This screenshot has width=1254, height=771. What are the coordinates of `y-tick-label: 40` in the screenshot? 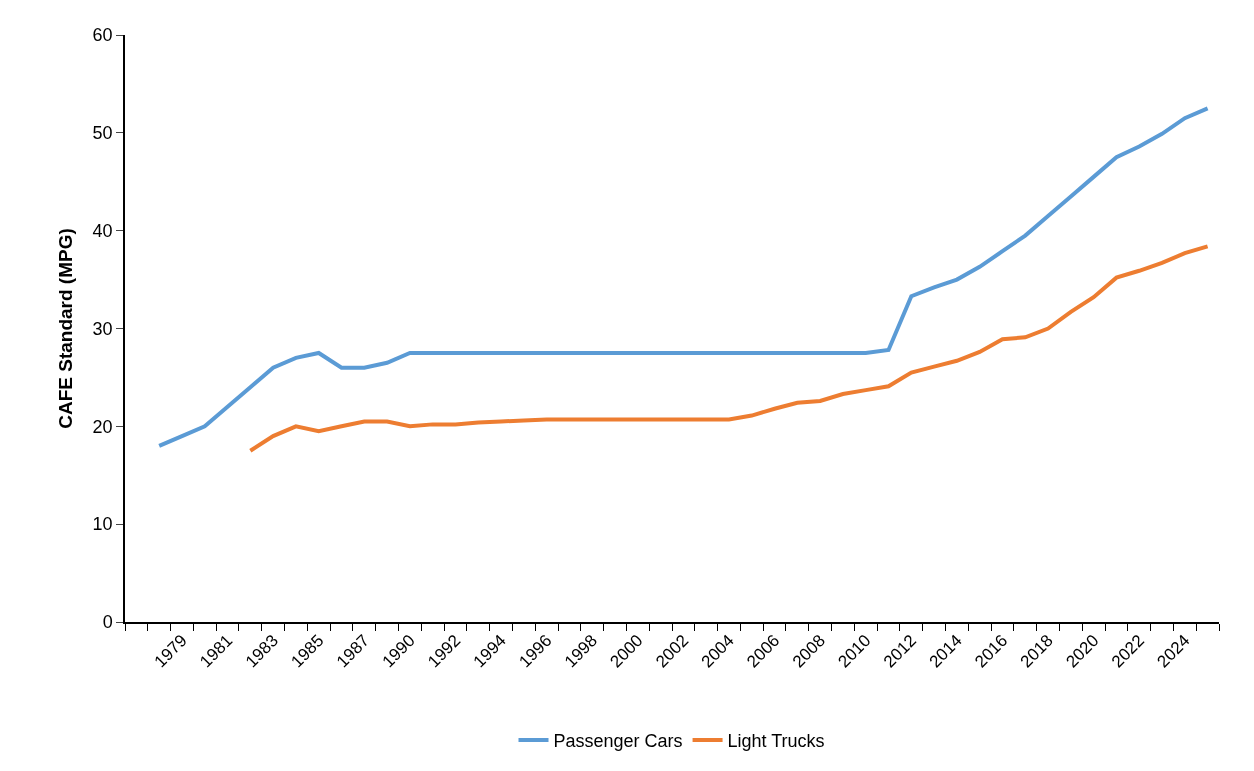 It's located at (102, 230).